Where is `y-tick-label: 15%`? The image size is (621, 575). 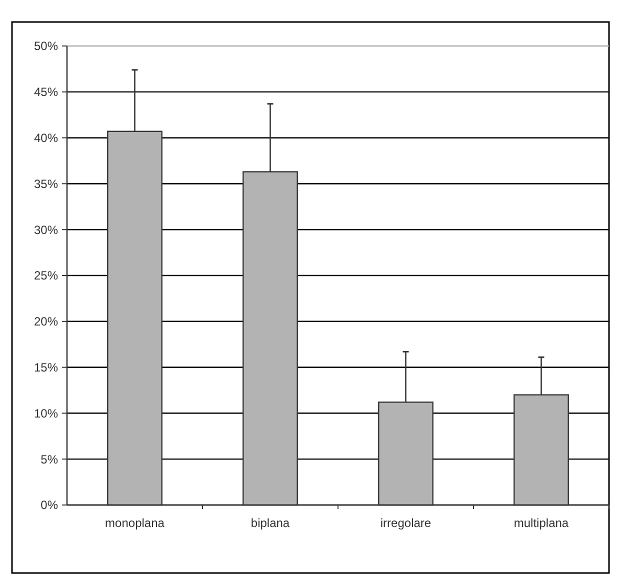 y-tick-label: 15% is located at coordinates (46, 367).